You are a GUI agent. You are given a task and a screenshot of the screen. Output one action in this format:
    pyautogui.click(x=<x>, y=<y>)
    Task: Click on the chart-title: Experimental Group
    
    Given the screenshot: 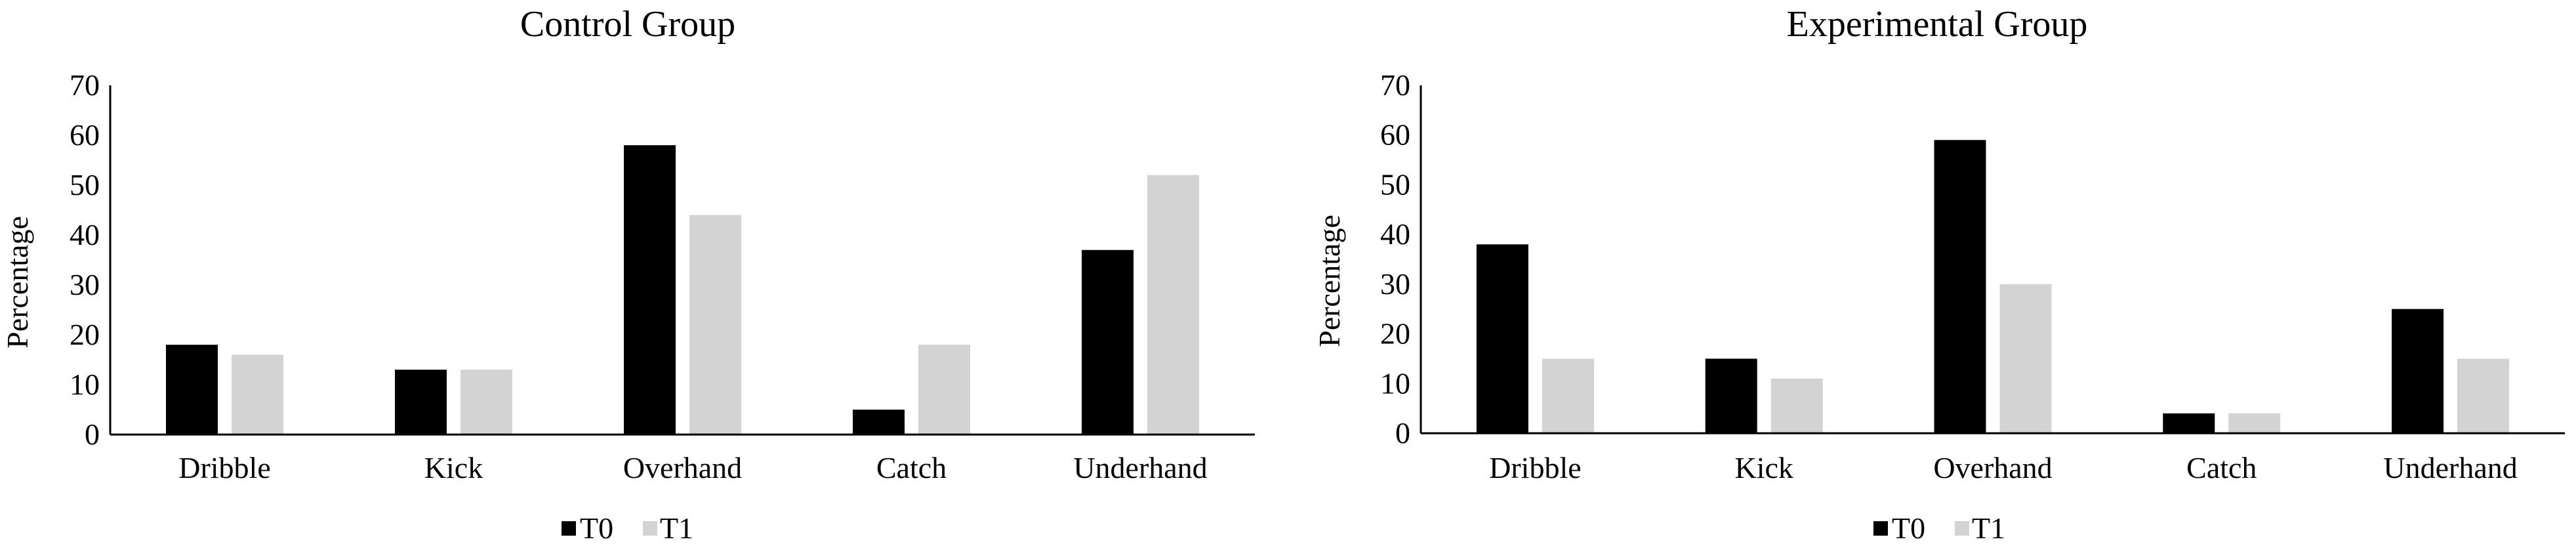 What is the action you would take?
    pyautogui.click(x=1937, y=24)
    